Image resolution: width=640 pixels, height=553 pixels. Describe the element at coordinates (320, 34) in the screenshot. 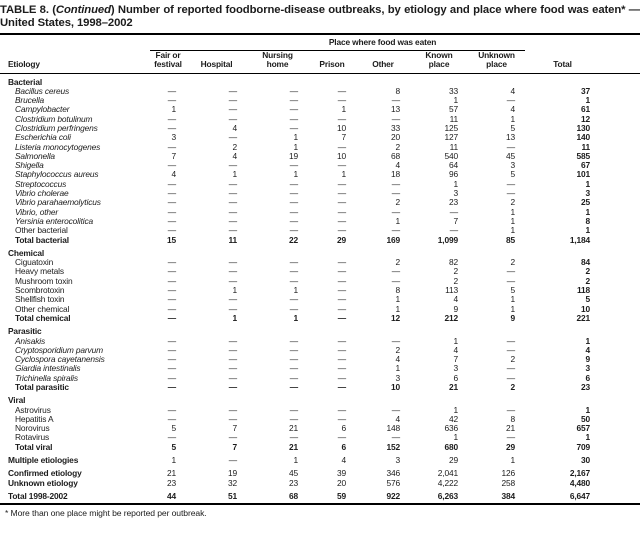

I see `title-rule` at that location.